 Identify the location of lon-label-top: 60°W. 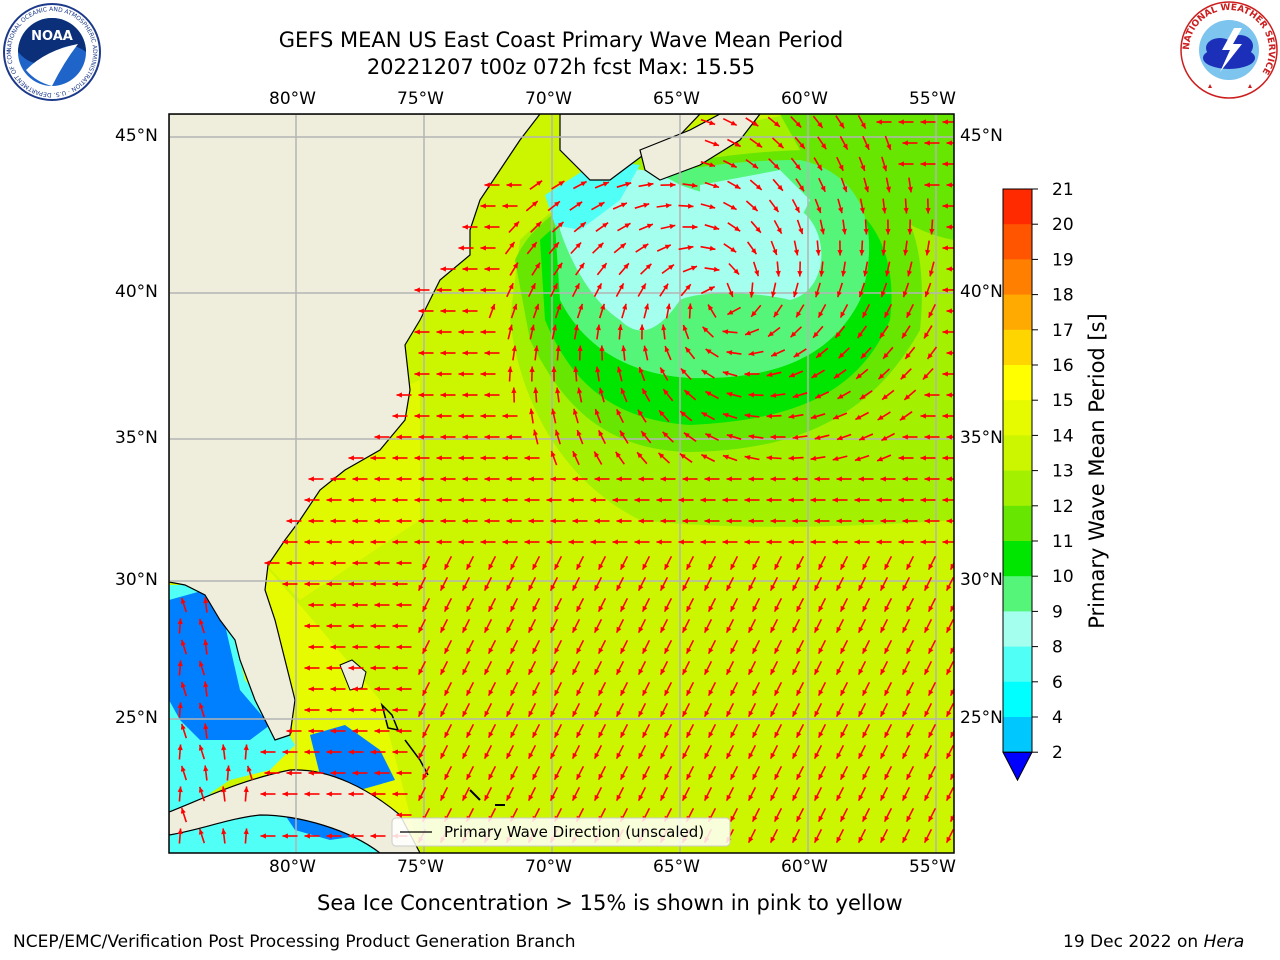
(804, 99).